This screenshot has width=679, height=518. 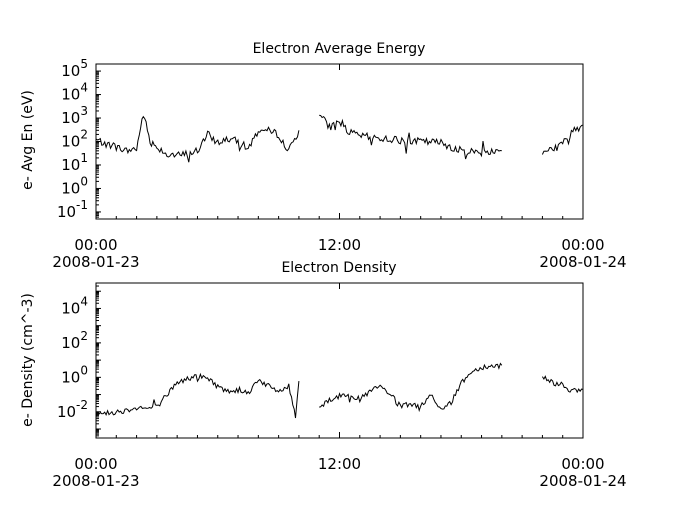 I want to click on y-tick-label: 10⁻¹, so click(x=72, y=209).